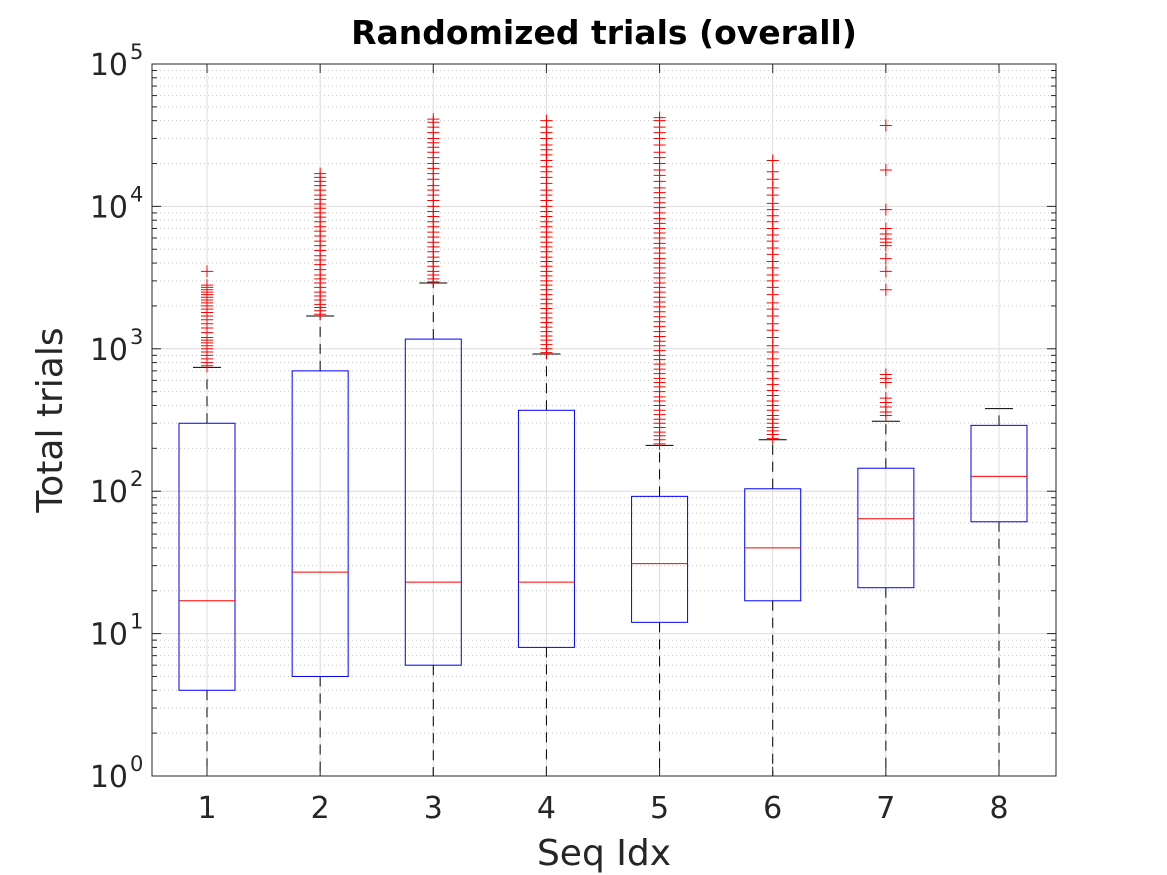  What do you see at coordinates (320, 808) in the screenshot?
I see `x-tick-label: 2` at bounding box center [320, 808].